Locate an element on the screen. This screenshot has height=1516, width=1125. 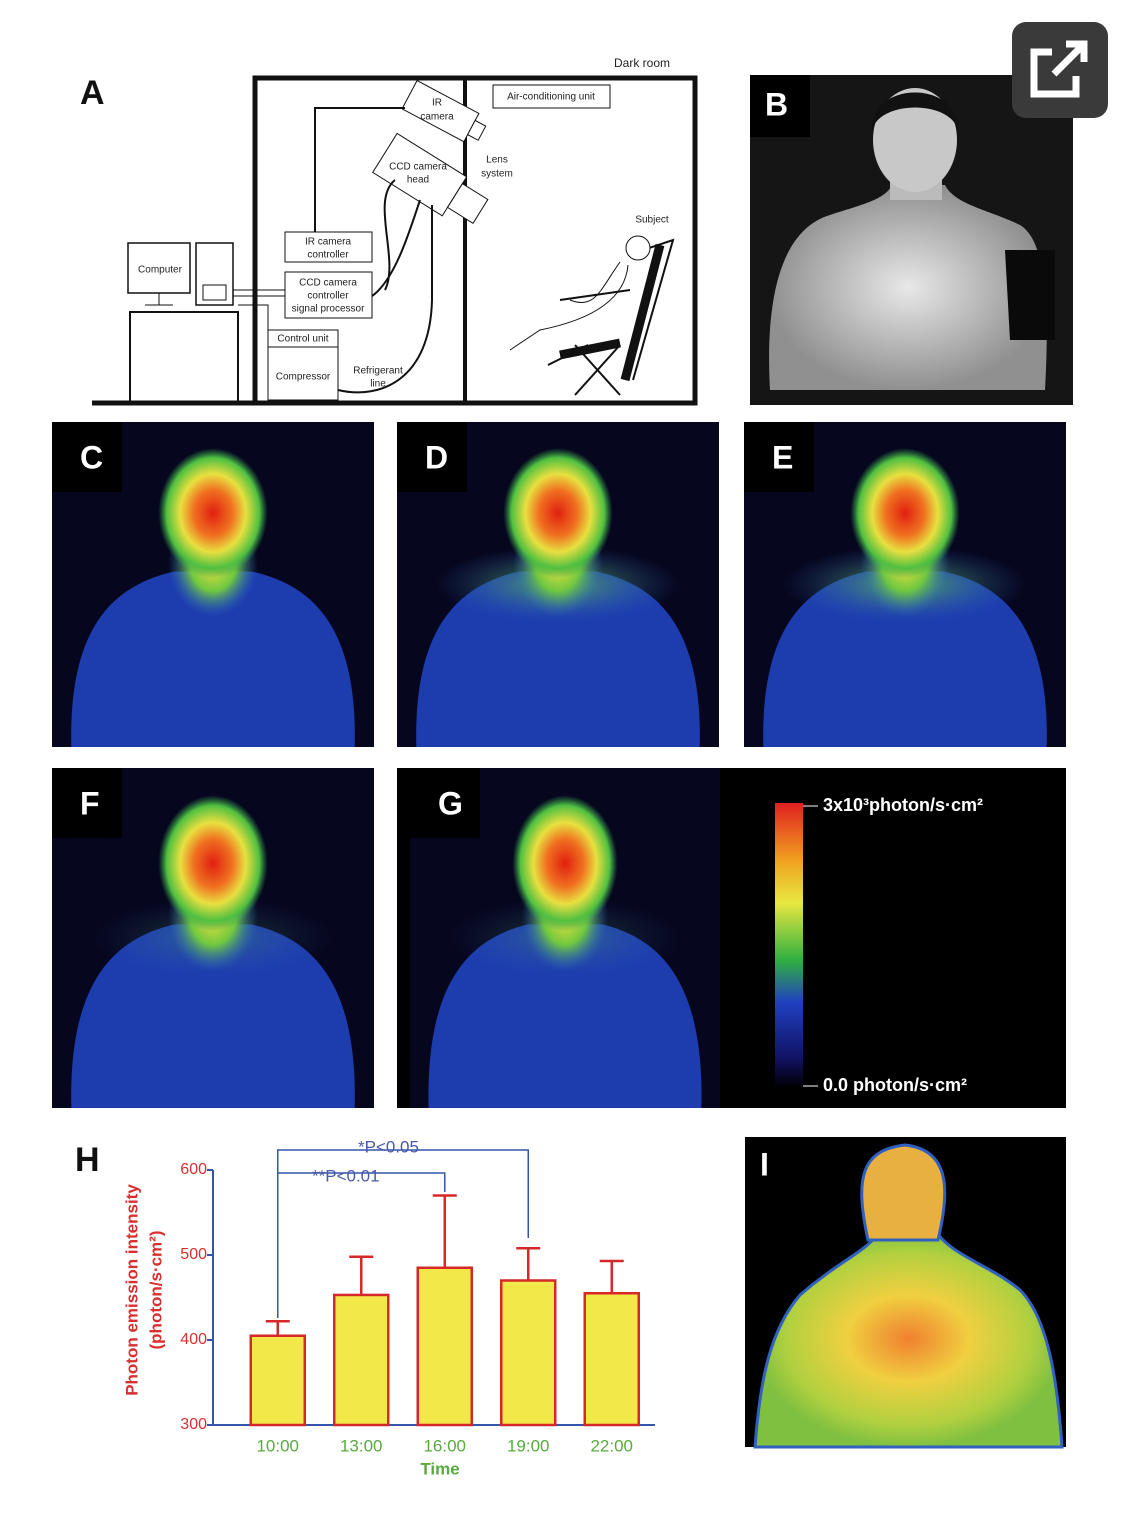
diagram-label: system is located at coordinates (497, 174).